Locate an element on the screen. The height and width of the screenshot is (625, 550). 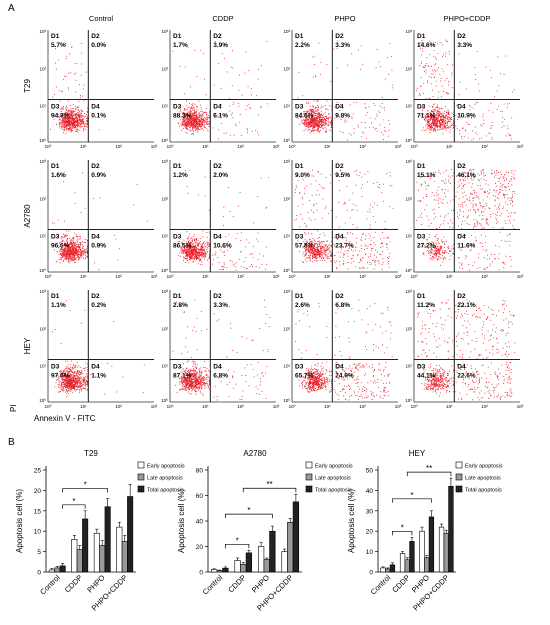
quadrant-value-d1: 1.1% is located at coordinates (58, 305).